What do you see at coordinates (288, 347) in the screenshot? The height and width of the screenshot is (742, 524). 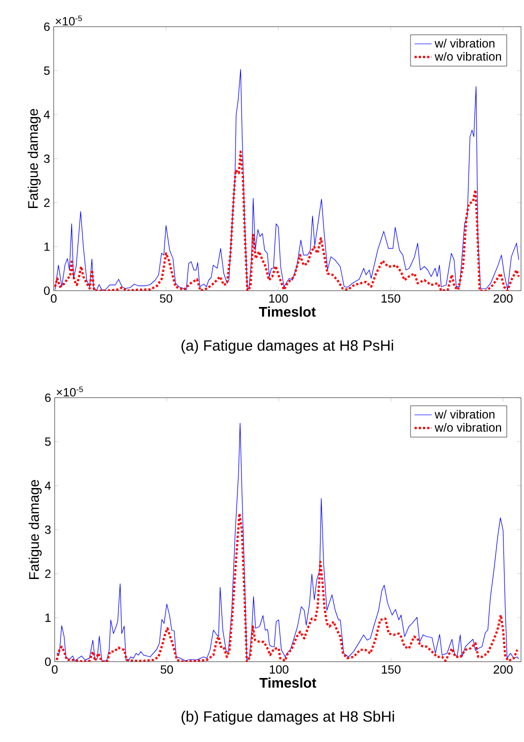 I see `text: (a) Fatigue damages at H8 PsHi` at bounding box center [288, 347].